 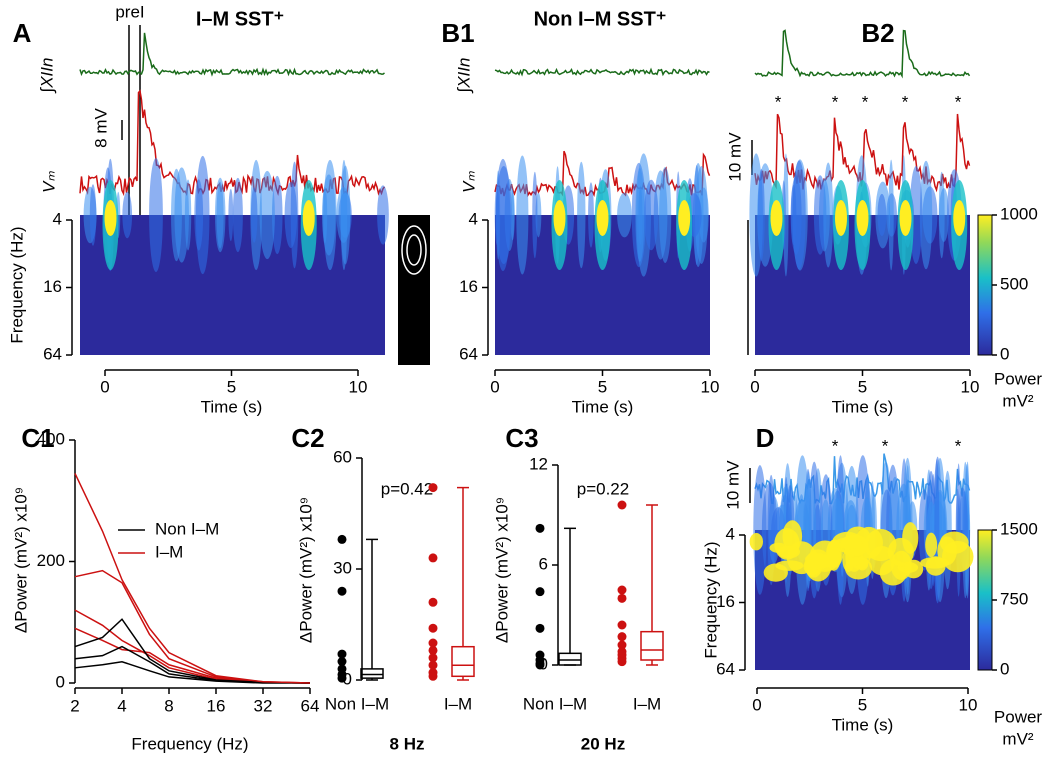 I want to click on contour, so click(x=414, y=250).